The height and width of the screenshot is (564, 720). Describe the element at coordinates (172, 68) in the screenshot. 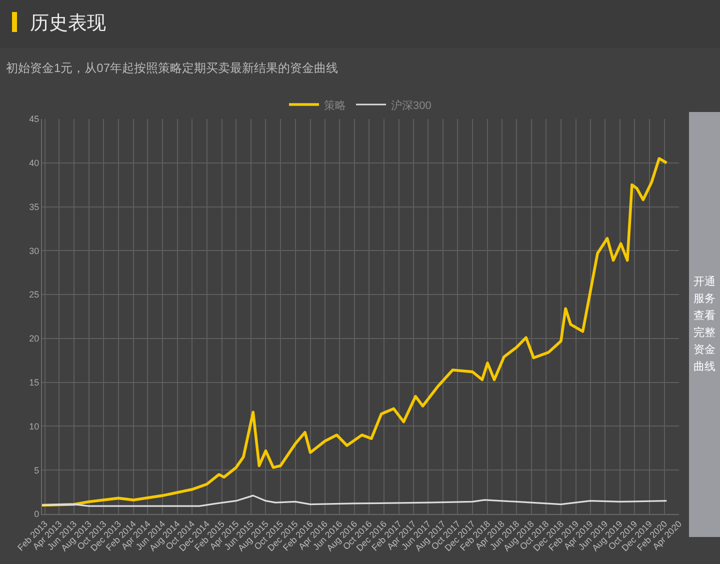

I see `chart-subtitle: 初始资金1元，从07年起按照策略定期买卖最新结果的资金曲线` at that location.